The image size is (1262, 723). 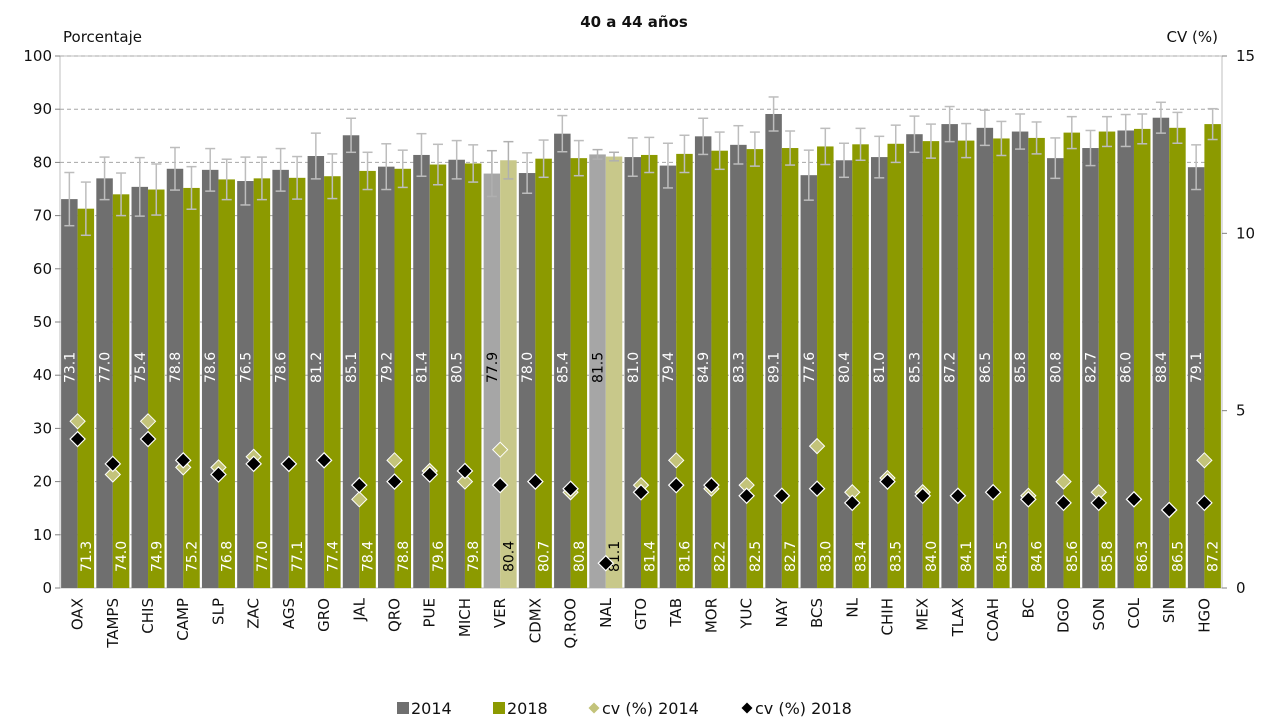 What do you see at coordinates (1204, 615) in the screenshot?
I see `category-label: HGO` at bounding box center [1204, 615].